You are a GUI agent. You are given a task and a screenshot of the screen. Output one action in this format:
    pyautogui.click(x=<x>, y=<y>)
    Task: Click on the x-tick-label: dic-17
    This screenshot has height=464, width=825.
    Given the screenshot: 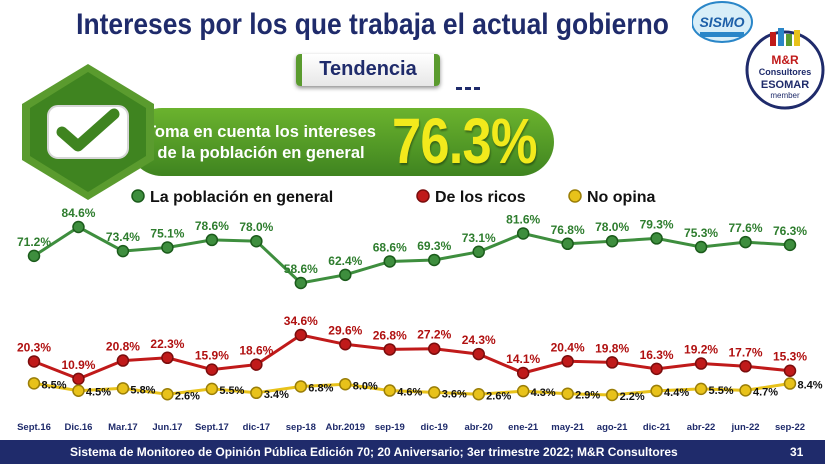 What is the action you would take?
    pyautogui.click(x=256, y=427)
    